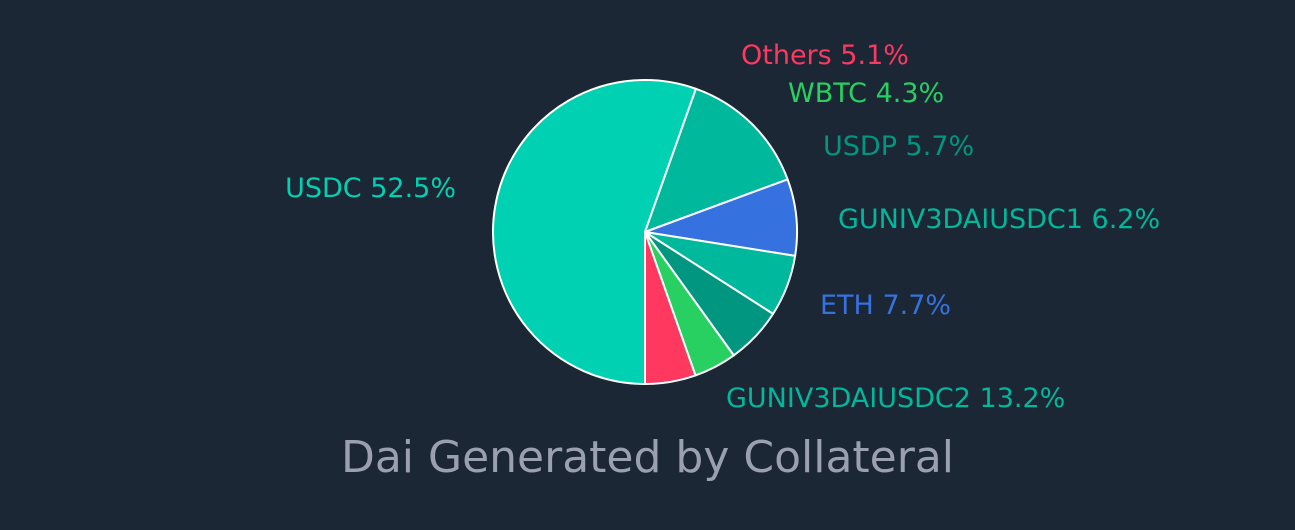 The height and width of the screenshot is (530, 1295). Describe the element at coordinates (825, 55) in the screenshot. I see `slice-label-others: Others 5.1%` at that location.